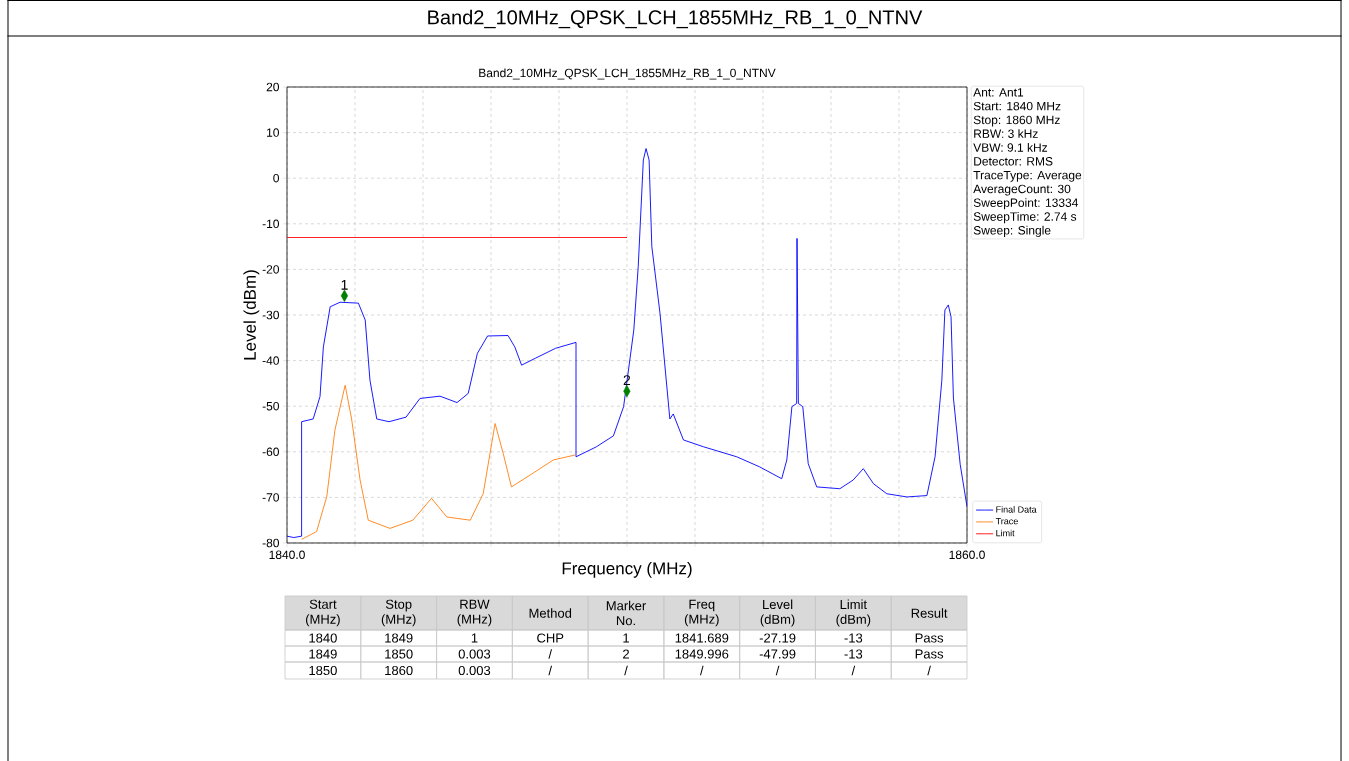 This screenshot has height=761, width=1349. Describe the element at coordinates (627, 569) in the screenshot. I see `x-axis-title: Frequency (MHz)` at that location.